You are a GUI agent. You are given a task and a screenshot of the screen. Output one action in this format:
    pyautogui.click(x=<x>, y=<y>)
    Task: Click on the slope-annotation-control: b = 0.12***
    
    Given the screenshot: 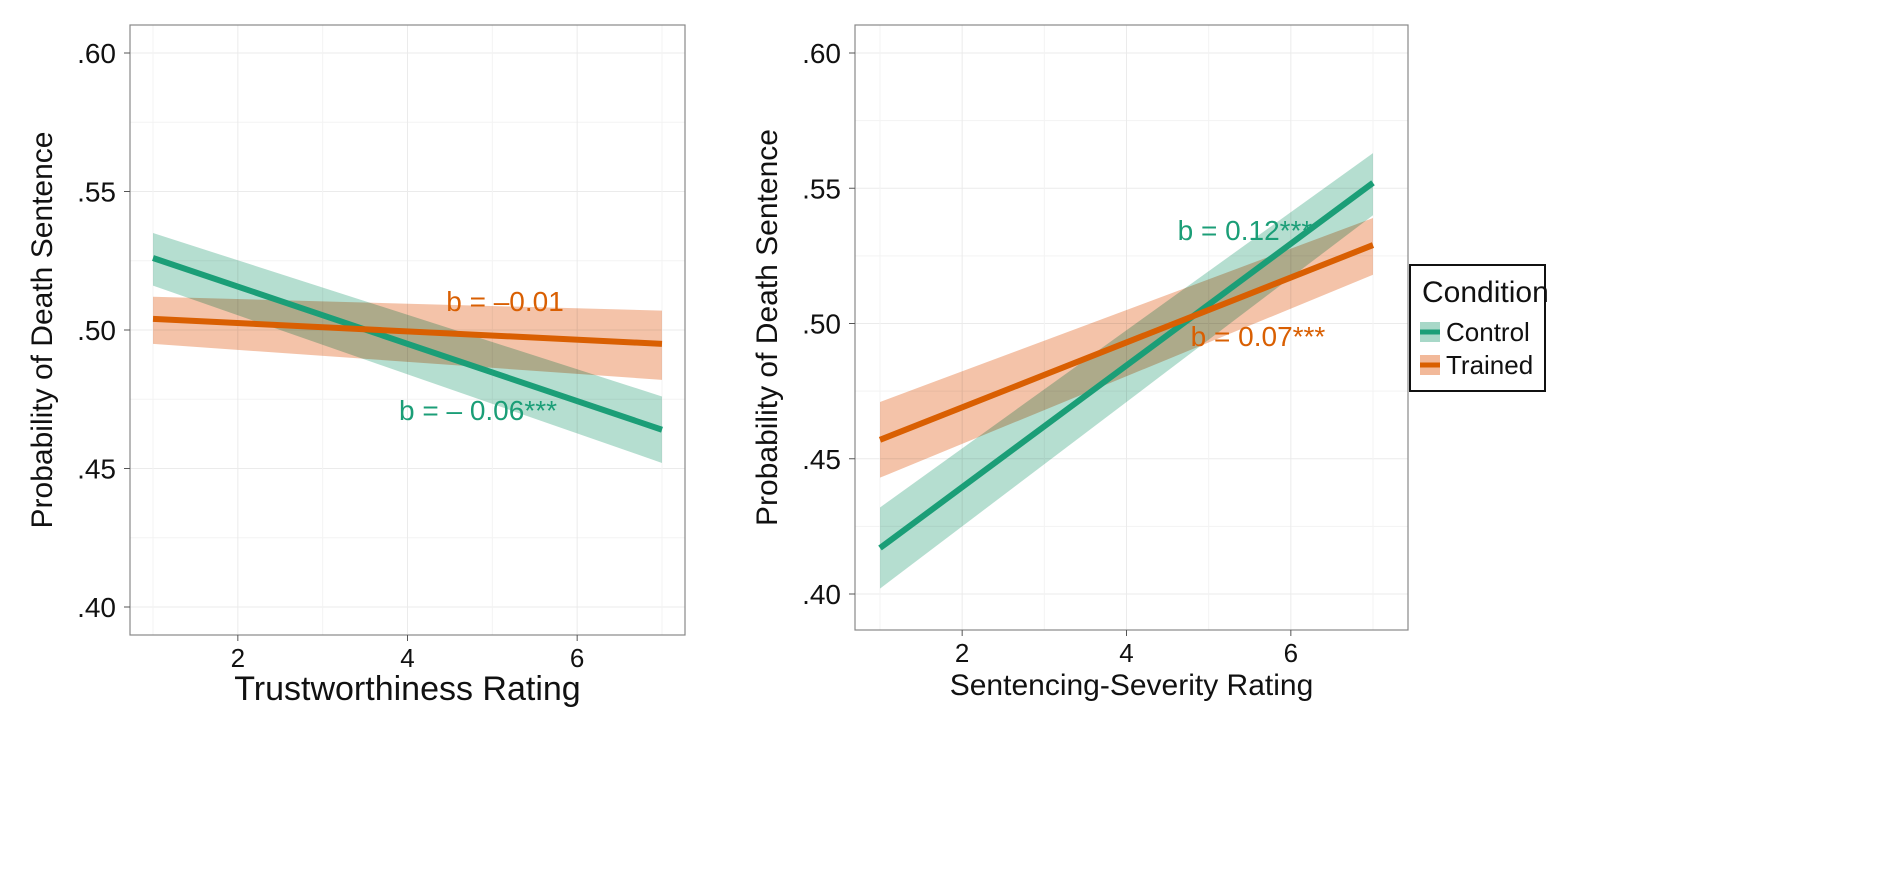 What is the action you would take?
    pyautogui.click(x=1245, y=230)
    